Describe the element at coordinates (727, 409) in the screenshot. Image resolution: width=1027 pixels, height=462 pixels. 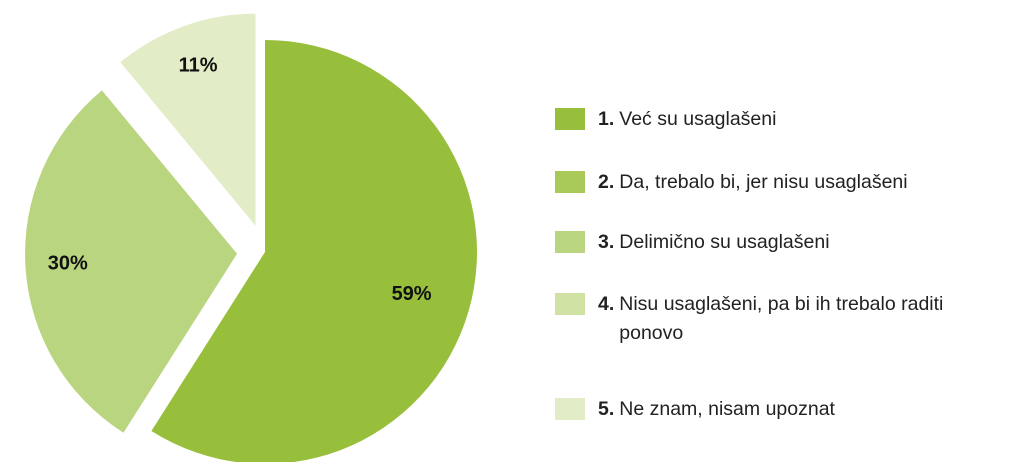
I see `legend-label: Ne znam, nisam upoznat` at that location.